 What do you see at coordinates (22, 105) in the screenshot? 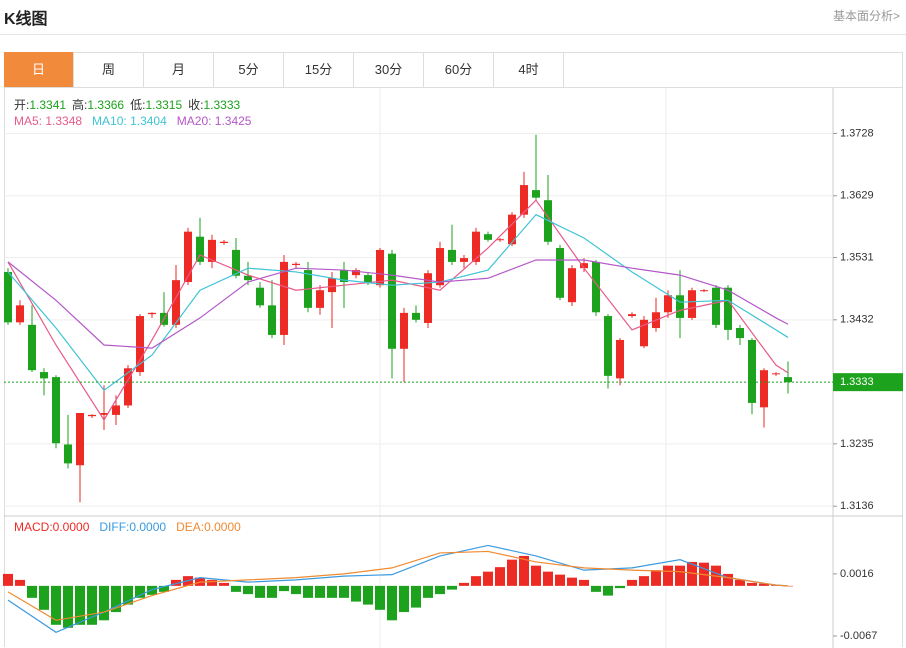
I see `readout-label: 开:` at bounding box center [22, 105].